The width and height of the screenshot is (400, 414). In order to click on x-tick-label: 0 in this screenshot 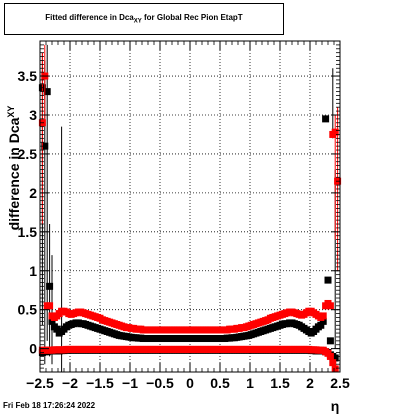, I will do `click(190, 383)`.